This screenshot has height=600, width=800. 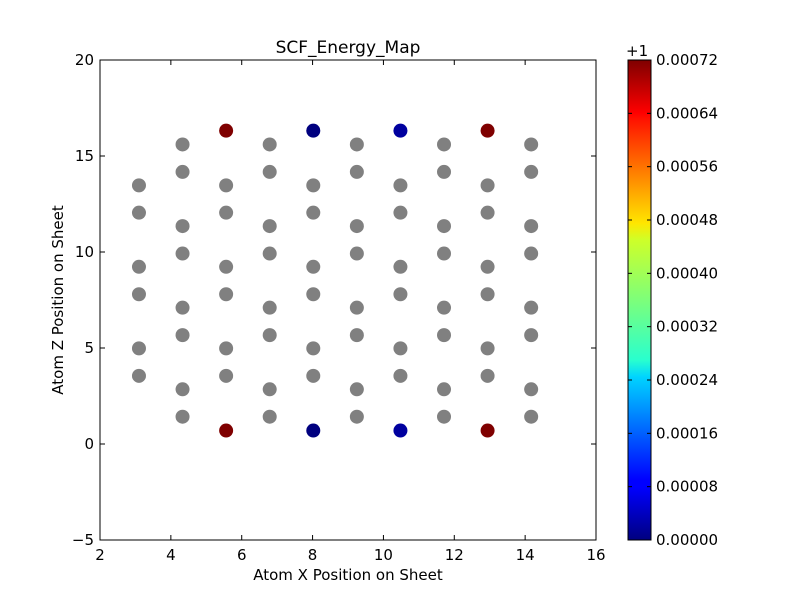 I want to click on colorbar-tick-label: 0.00048, so click(x=687, y=220).